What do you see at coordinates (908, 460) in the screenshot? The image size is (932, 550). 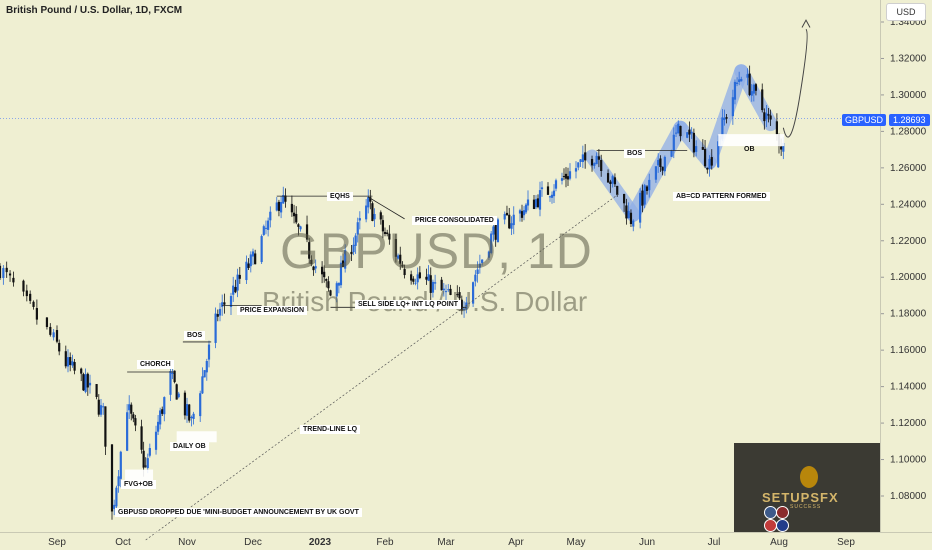 I see `y-tick-label: 1.10000` at bounding box center [908, 460].